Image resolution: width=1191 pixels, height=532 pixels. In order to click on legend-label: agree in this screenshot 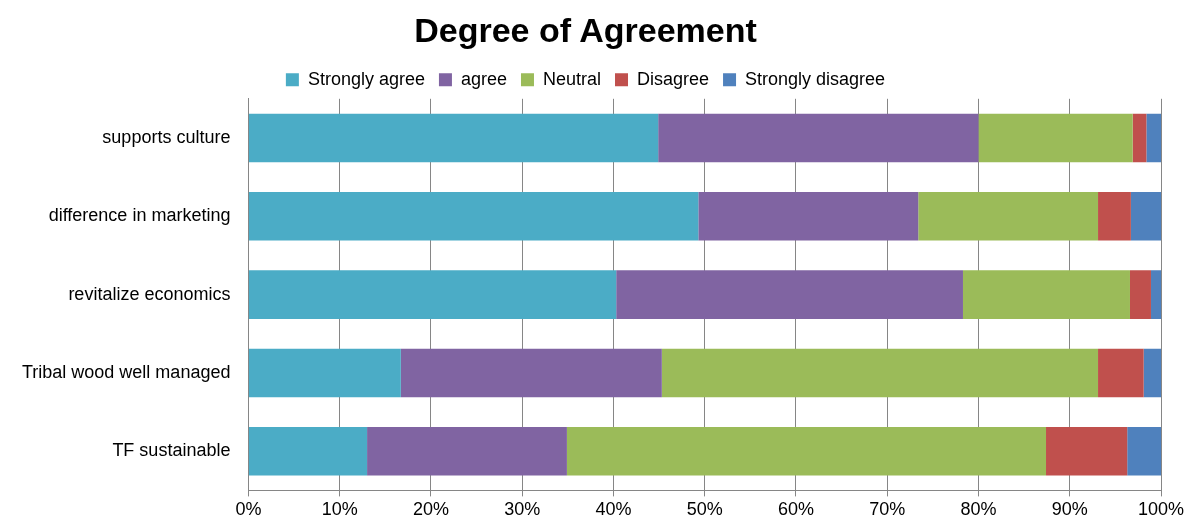, I will do `click(483, 78)`.